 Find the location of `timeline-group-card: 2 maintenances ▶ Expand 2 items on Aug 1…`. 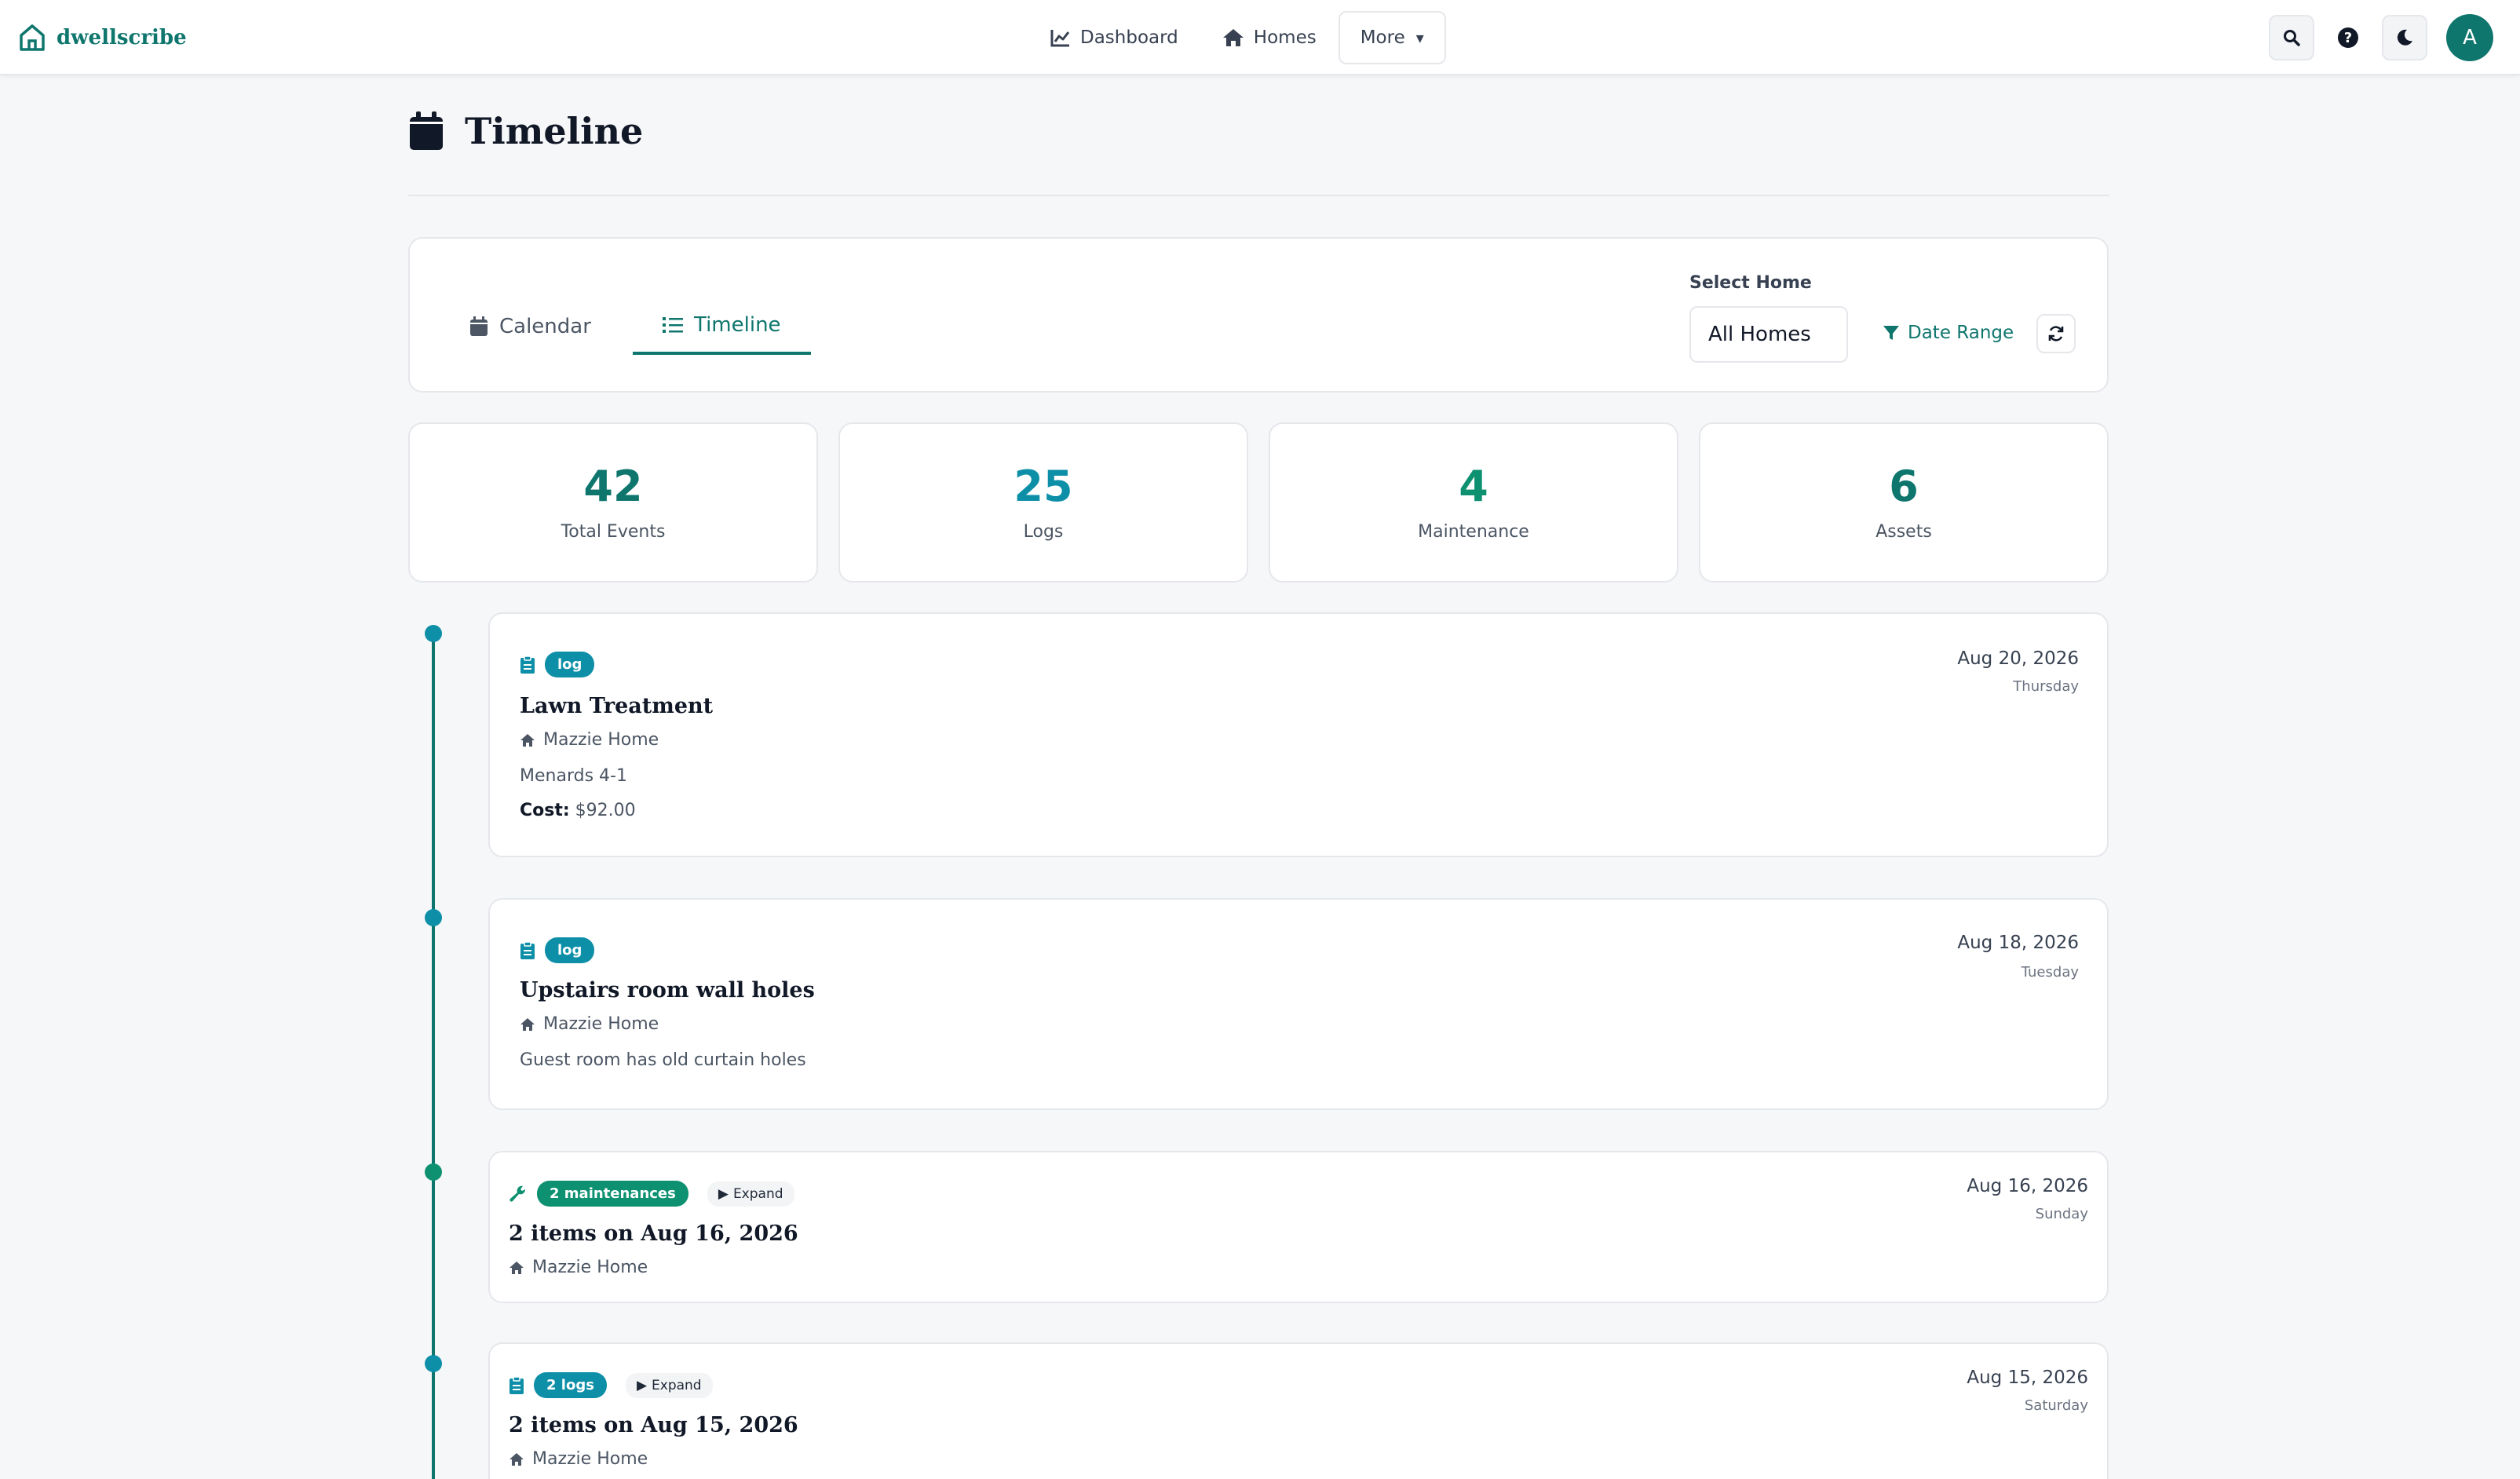

timeline-group-card: 2 maintenances ▶ Expand 2 items on Aug 1… is located at coordinates (1298, 1227).